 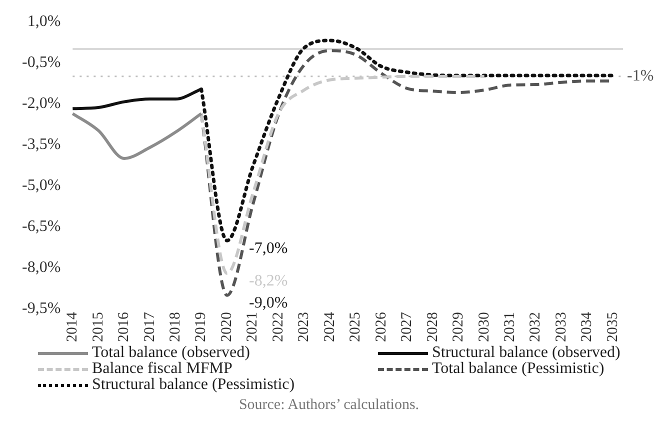 I want to click on x-tick-label: 2031, so click(x=510, y=327).